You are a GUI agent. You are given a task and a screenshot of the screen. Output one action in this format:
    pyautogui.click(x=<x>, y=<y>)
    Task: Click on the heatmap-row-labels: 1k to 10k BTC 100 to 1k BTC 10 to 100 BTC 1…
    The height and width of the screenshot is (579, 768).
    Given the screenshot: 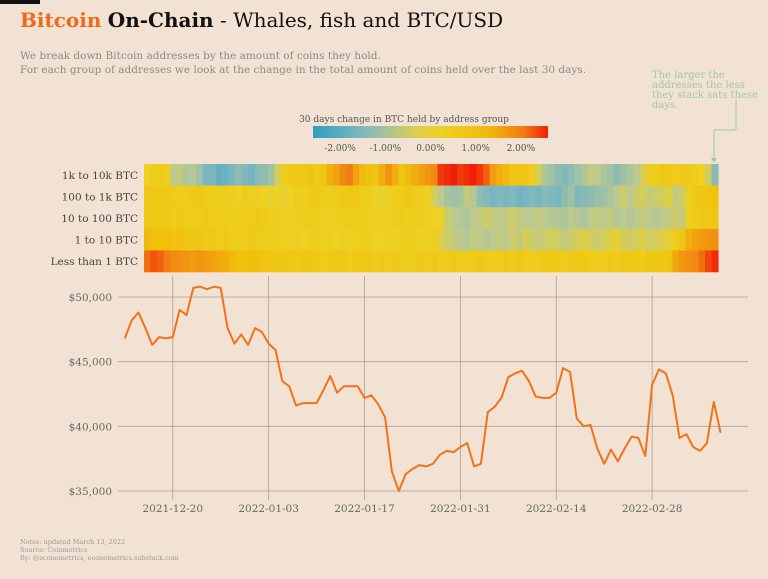 What is the action you would take?
    pyautogui.click(x=94, y=219)
    